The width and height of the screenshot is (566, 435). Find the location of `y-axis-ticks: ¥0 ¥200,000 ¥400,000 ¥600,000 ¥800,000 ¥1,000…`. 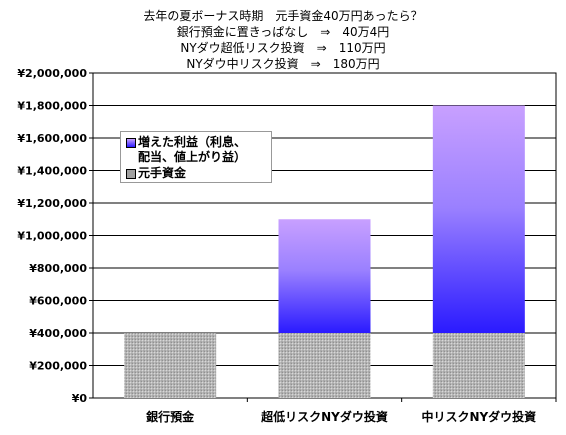

y-axis-ticks: ¥0 ¥200,000 ¥400,000 ¥600,000 ¥800,000 ¥1,000… is located at coordinates (52, 236).